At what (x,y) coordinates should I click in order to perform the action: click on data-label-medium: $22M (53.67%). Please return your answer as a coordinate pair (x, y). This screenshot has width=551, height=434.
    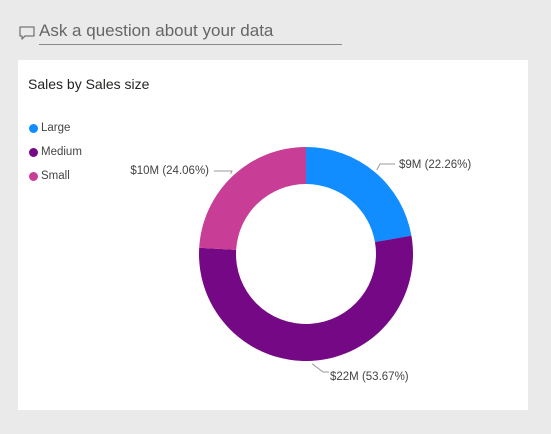
    Looking at the image, I should click on (369, 377).